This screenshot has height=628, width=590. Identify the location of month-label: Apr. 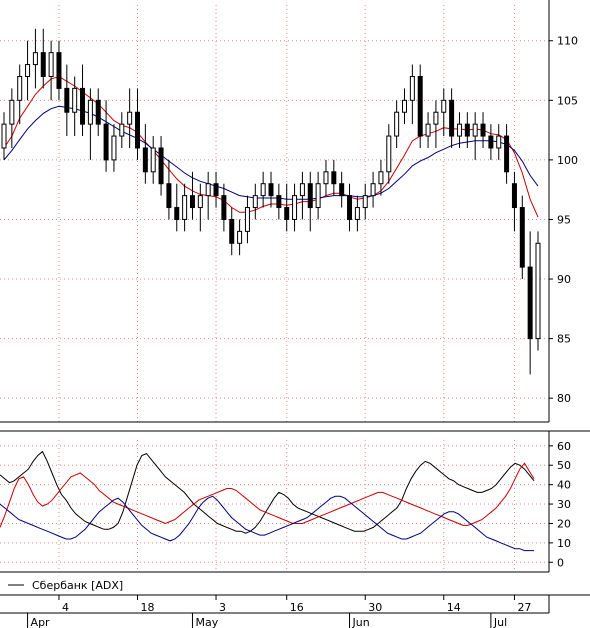
(41, 622).